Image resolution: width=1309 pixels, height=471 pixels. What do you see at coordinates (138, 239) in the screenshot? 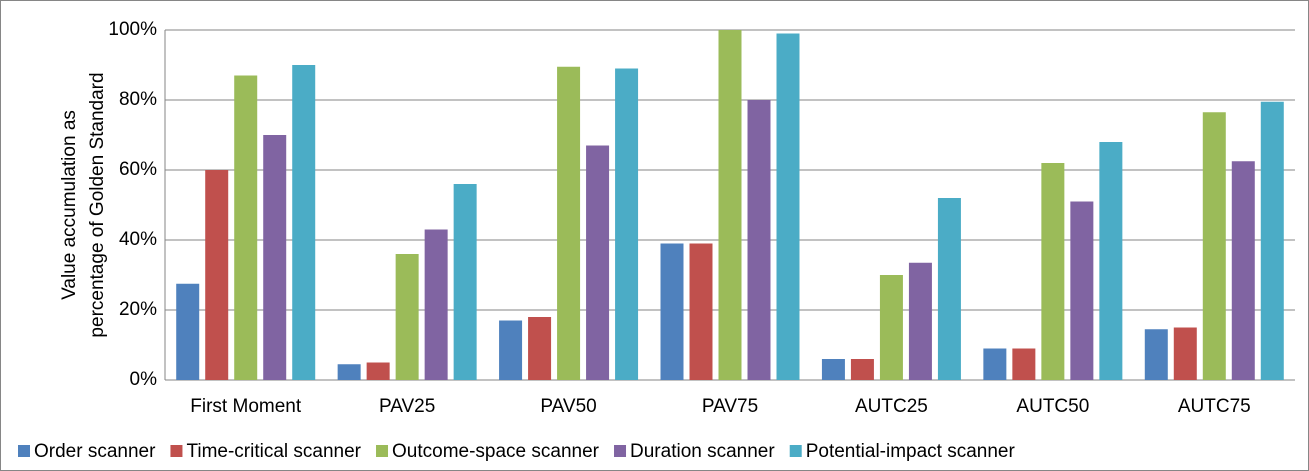
I see `y-tick-label: 40%` at bounding box center [138, 239].